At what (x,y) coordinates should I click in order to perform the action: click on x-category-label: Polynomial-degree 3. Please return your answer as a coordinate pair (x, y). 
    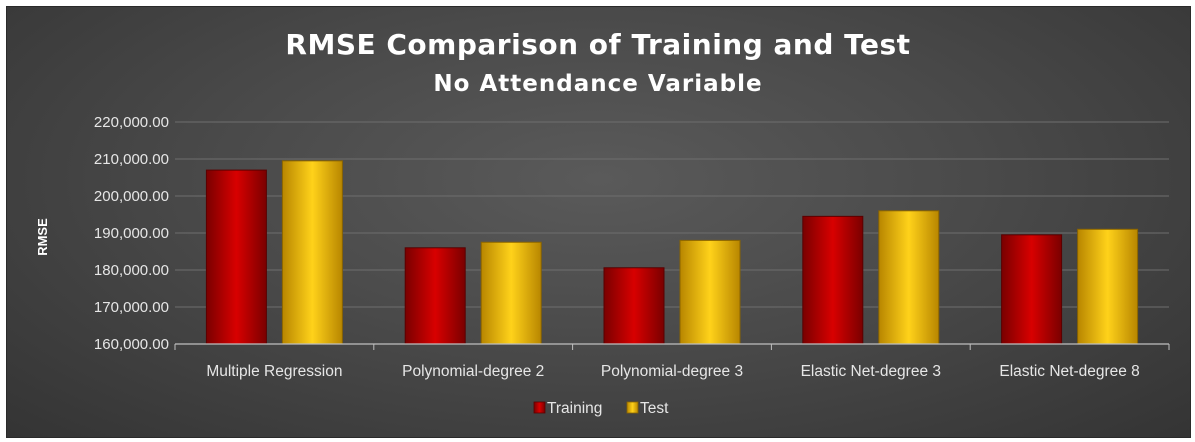
    Looking at the image, I should click on (672, 371).